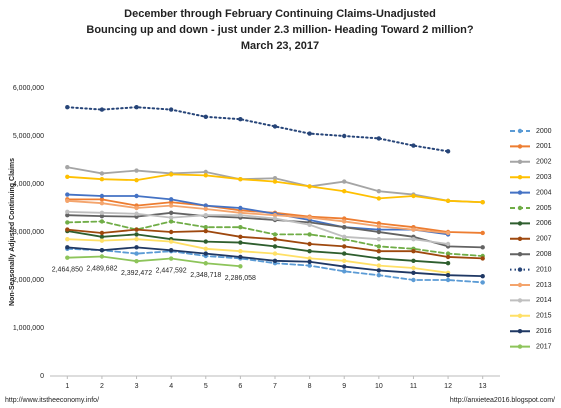  I want to click on legend-label: 2002, so click(544, 162).